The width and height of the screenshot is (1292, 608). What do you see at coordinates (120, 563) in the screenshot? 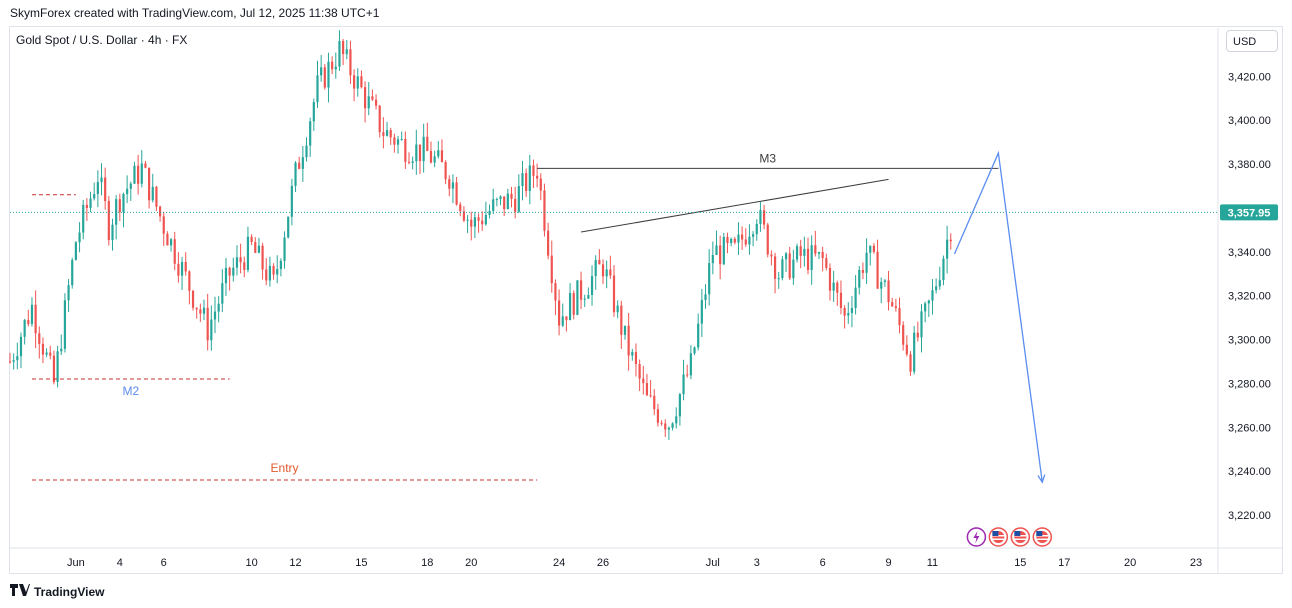
I see `x-tick-label: 4` at bounding box center [120, 563].